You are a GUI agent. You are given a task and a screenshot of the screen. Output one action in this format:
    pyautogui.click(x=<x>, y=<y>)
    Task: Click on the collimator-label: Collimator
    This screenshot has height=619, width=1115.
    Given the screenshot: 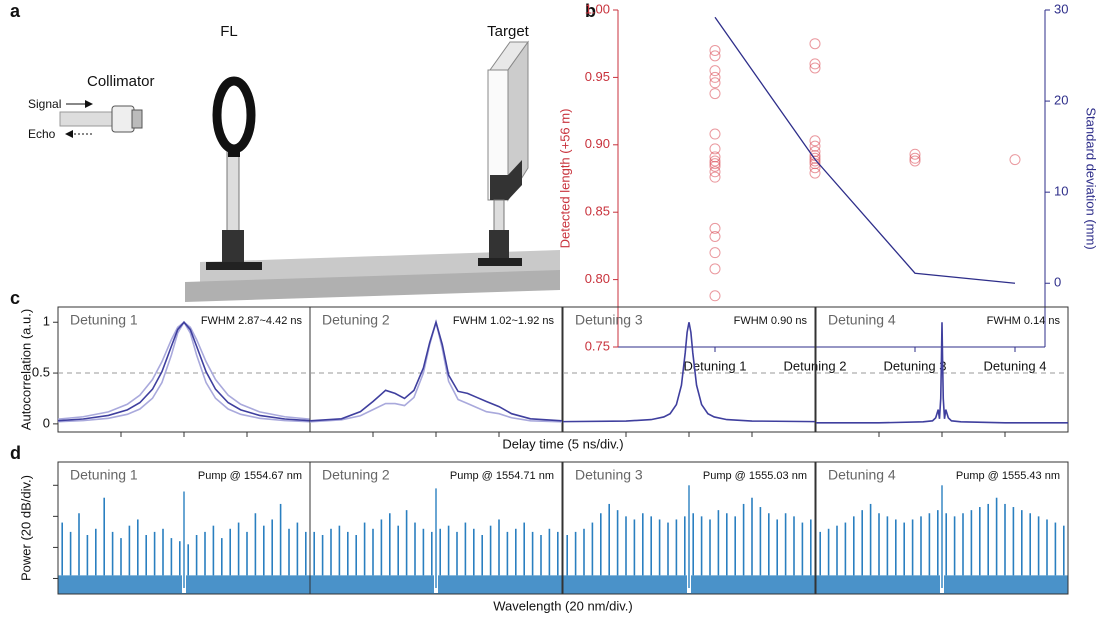 What is the action you would take?
    pyautogui.click(x=121, y=81)
    